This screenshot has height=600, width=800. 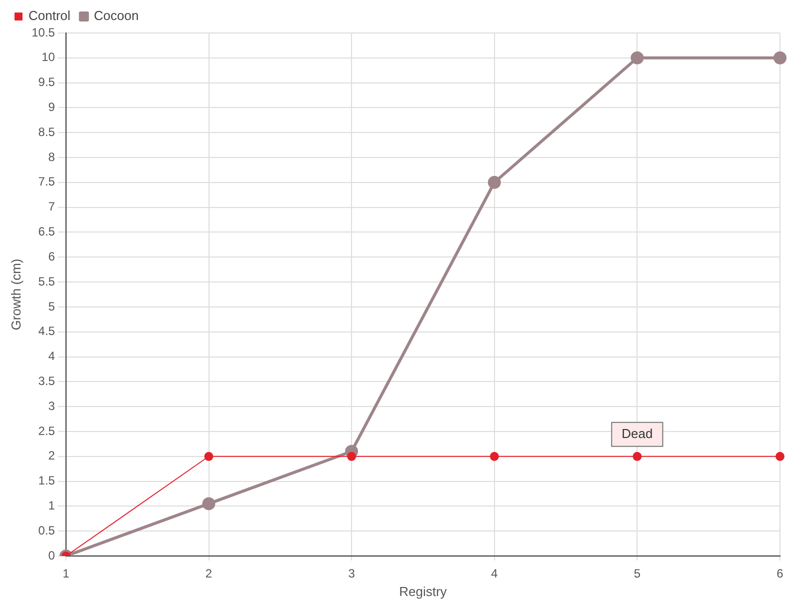 I want to click on y-tick-label: 2.5, so click(x=47, y=431).